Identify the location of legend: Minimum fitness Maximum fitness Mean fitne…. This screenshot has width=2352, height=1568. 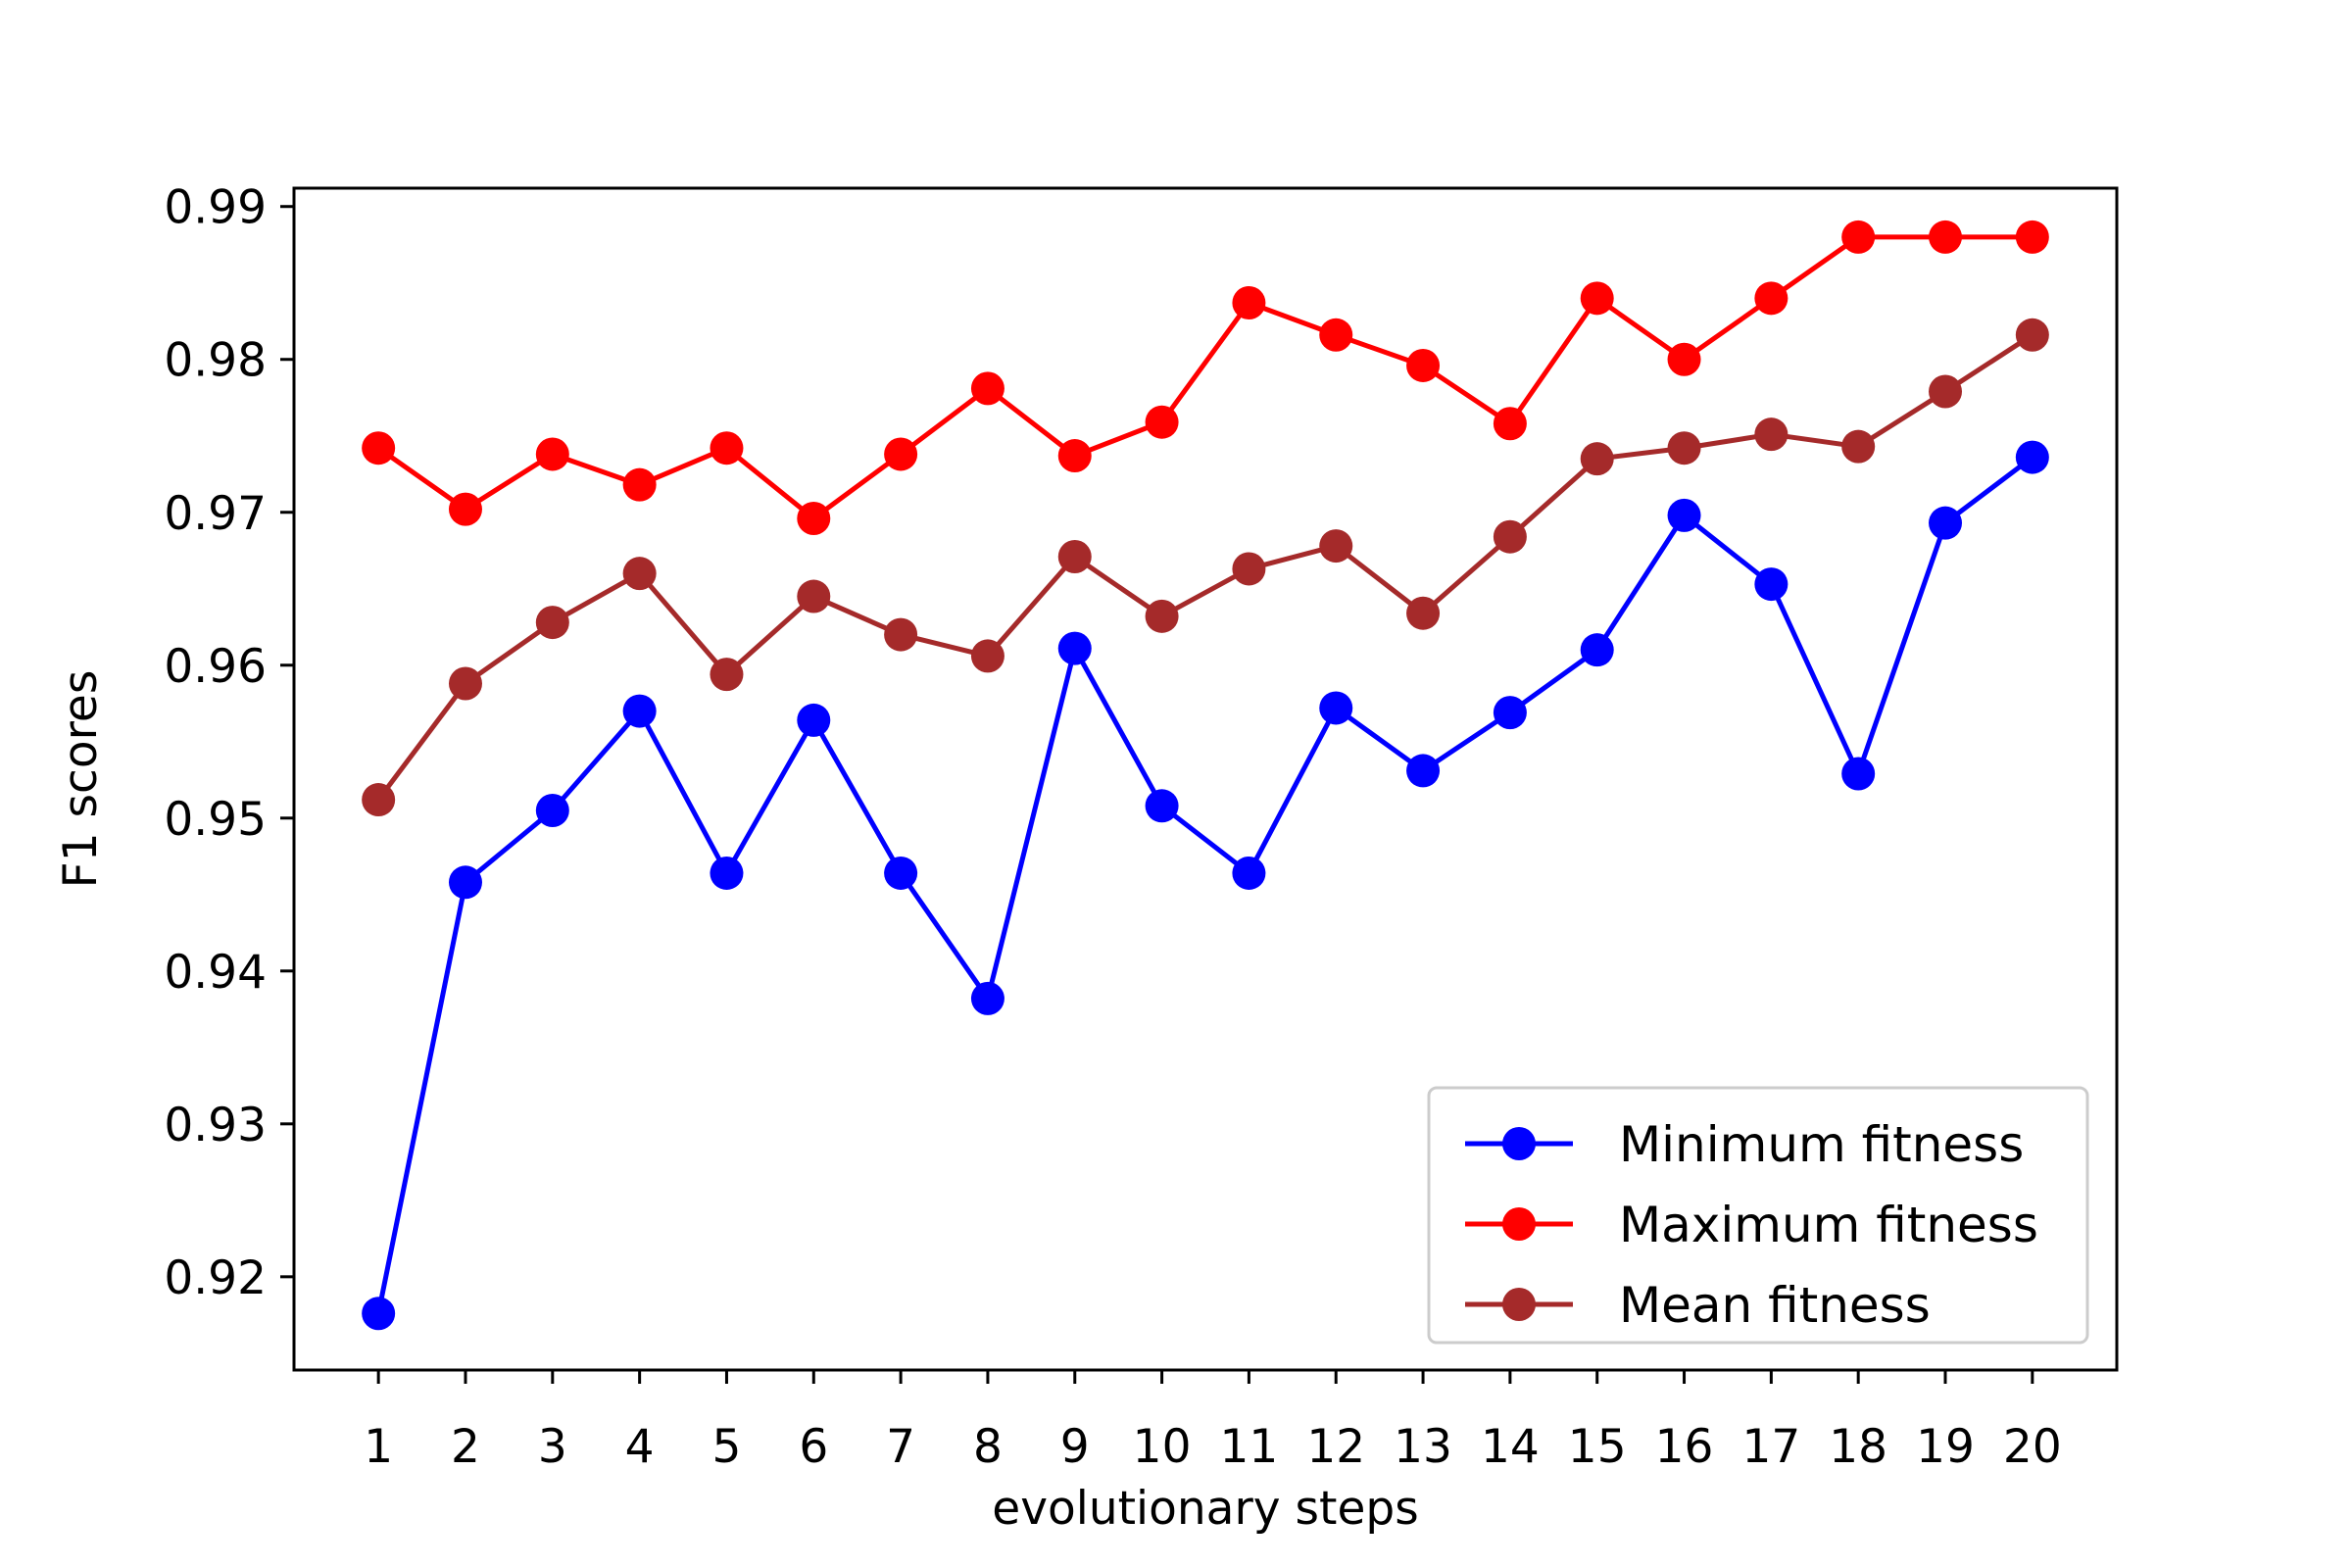
(1758, 1215).